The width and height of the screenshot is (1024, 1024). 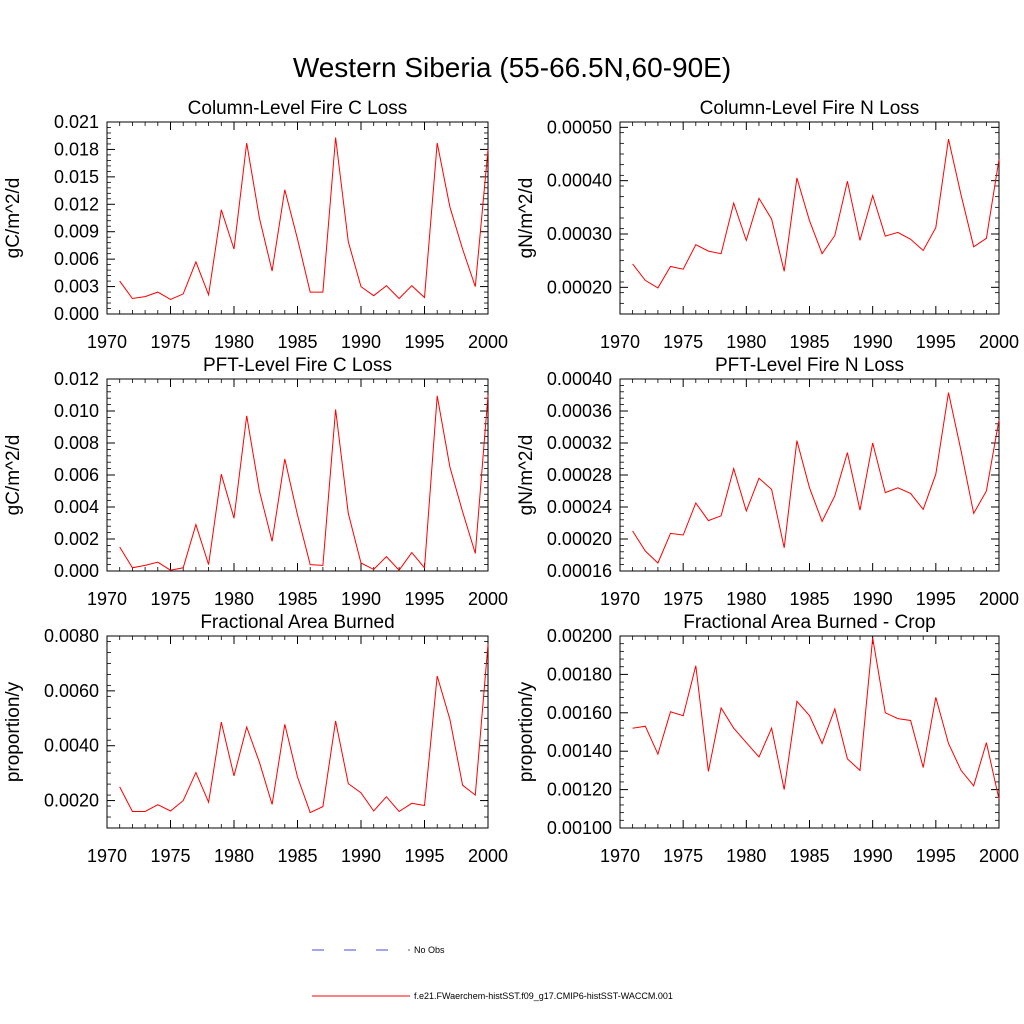 I want to click on panel-title: Fractional Area Burned, so click(x=297, y=622).